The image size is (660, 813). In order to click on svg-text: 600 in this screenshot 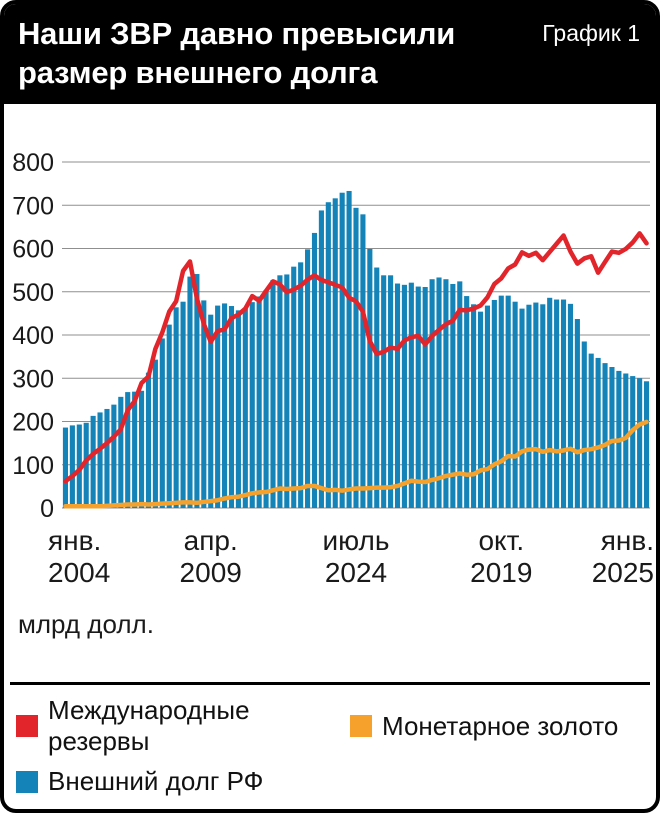, I will do `click(33, 250)`.